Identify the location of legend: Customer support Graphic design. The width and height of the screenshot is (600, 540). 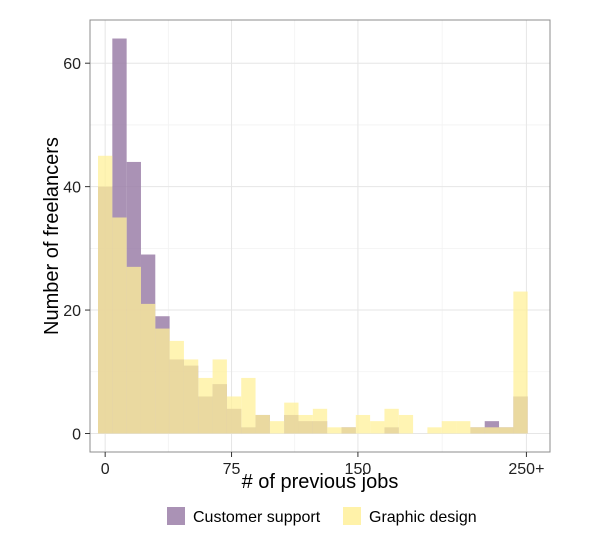
(322, 516).